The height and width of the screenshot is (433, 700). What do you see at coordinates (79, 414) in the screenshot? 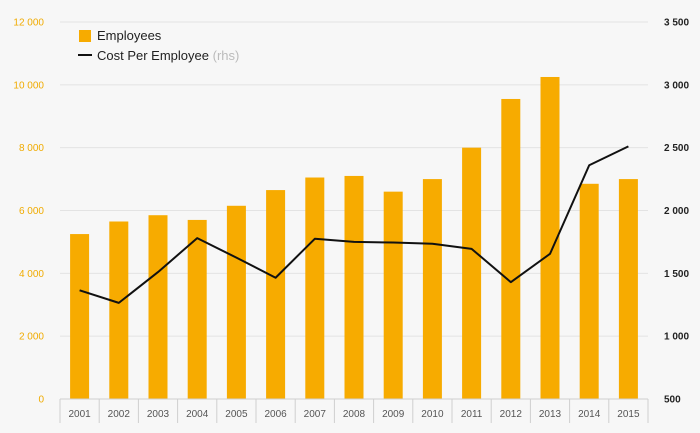
I see `x-tick-label: 2001` at bounding box center [79, 414].